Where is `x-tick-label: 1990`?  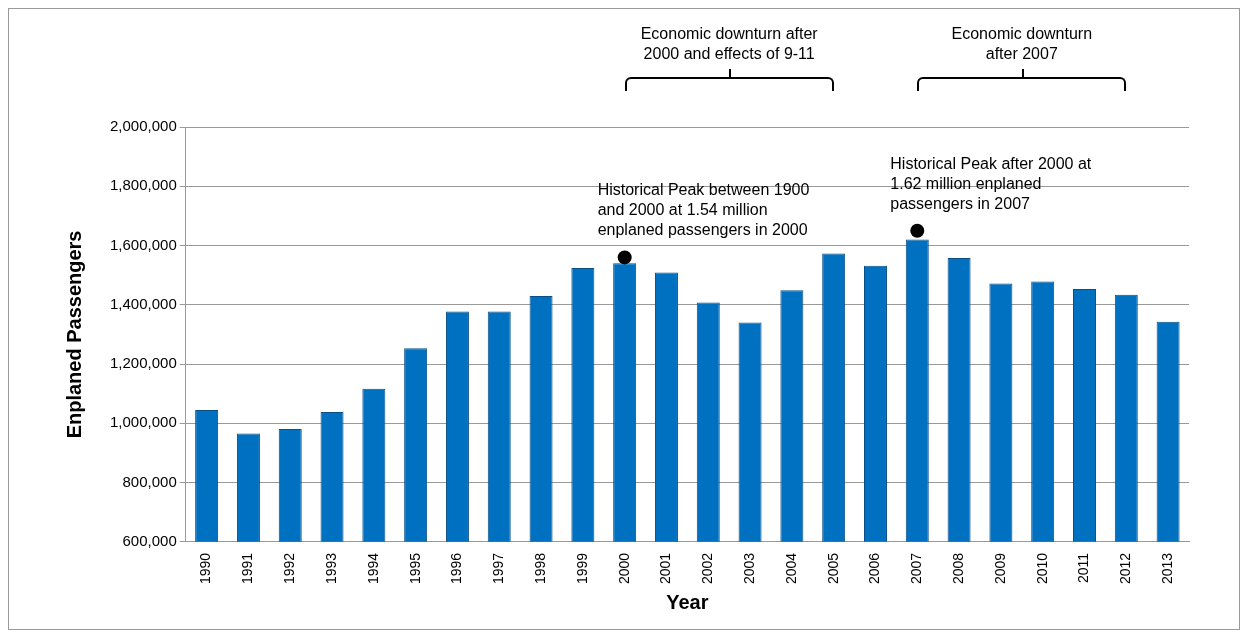
x-tick-label: 1990 is located at coordinates (205, 568).